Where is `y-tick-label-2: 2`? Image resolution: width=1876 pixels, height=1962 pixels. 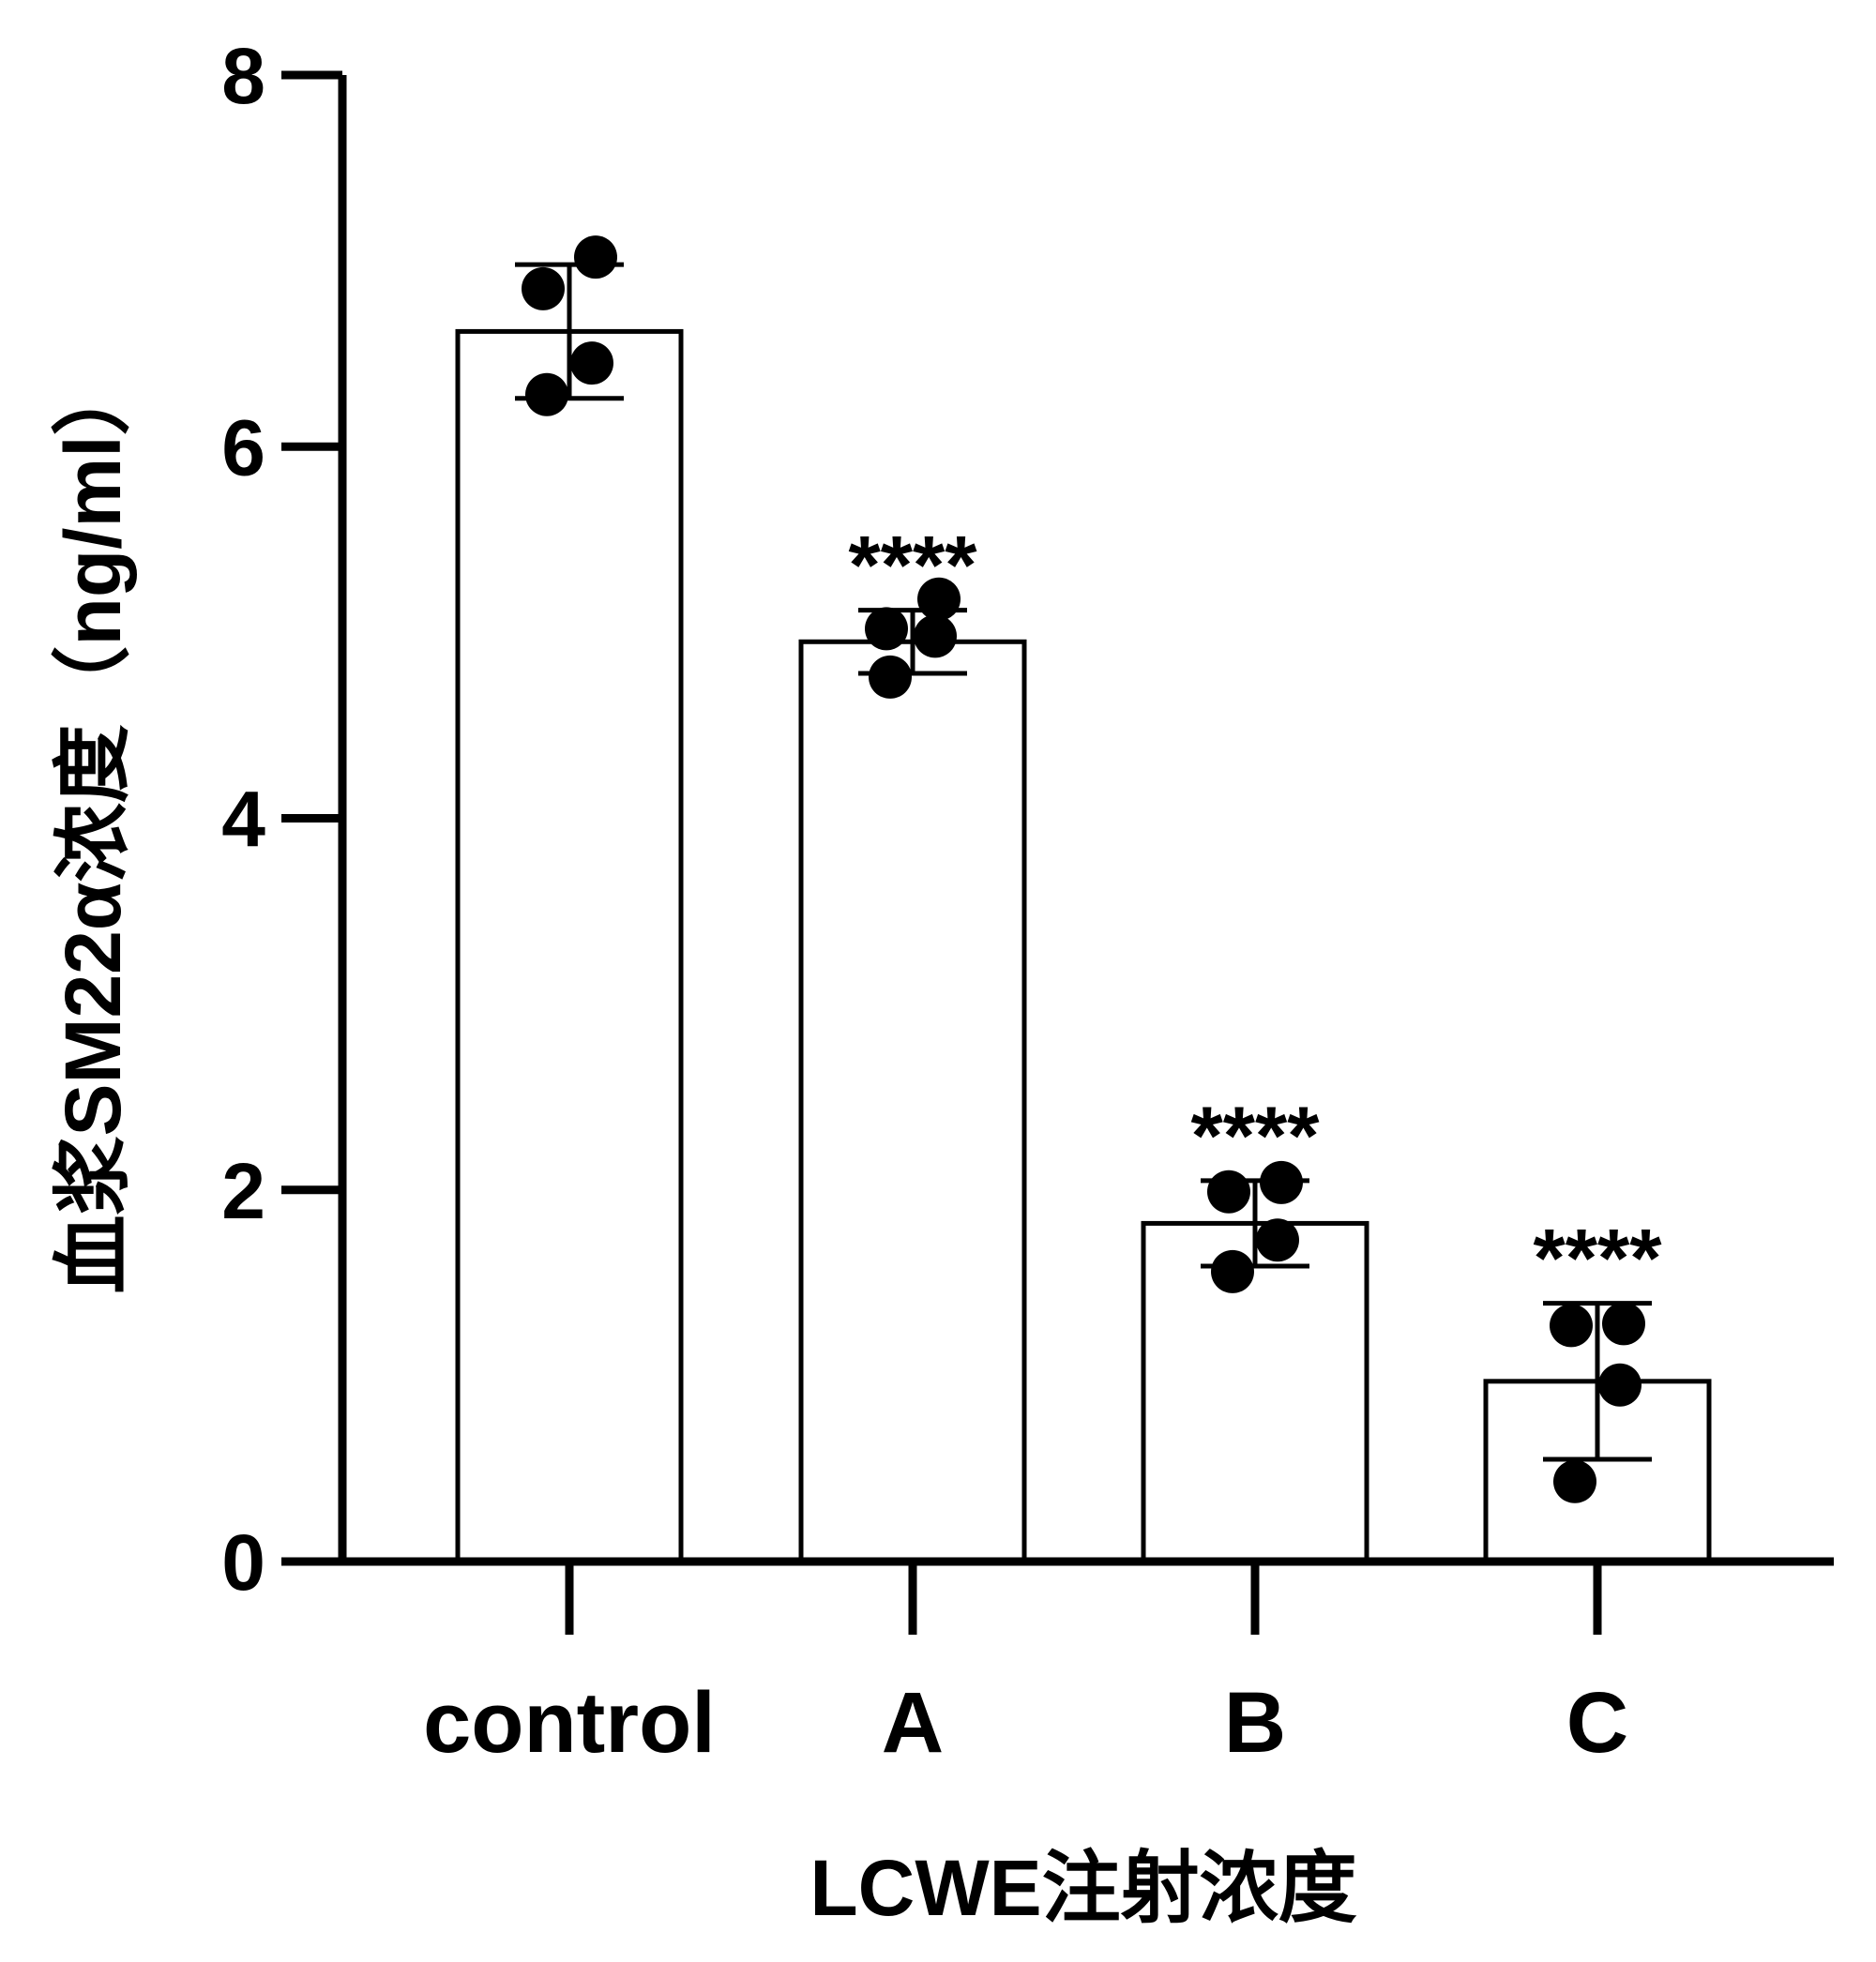 y-tick-label-2: 2 is located at coordinates (243, 1191).